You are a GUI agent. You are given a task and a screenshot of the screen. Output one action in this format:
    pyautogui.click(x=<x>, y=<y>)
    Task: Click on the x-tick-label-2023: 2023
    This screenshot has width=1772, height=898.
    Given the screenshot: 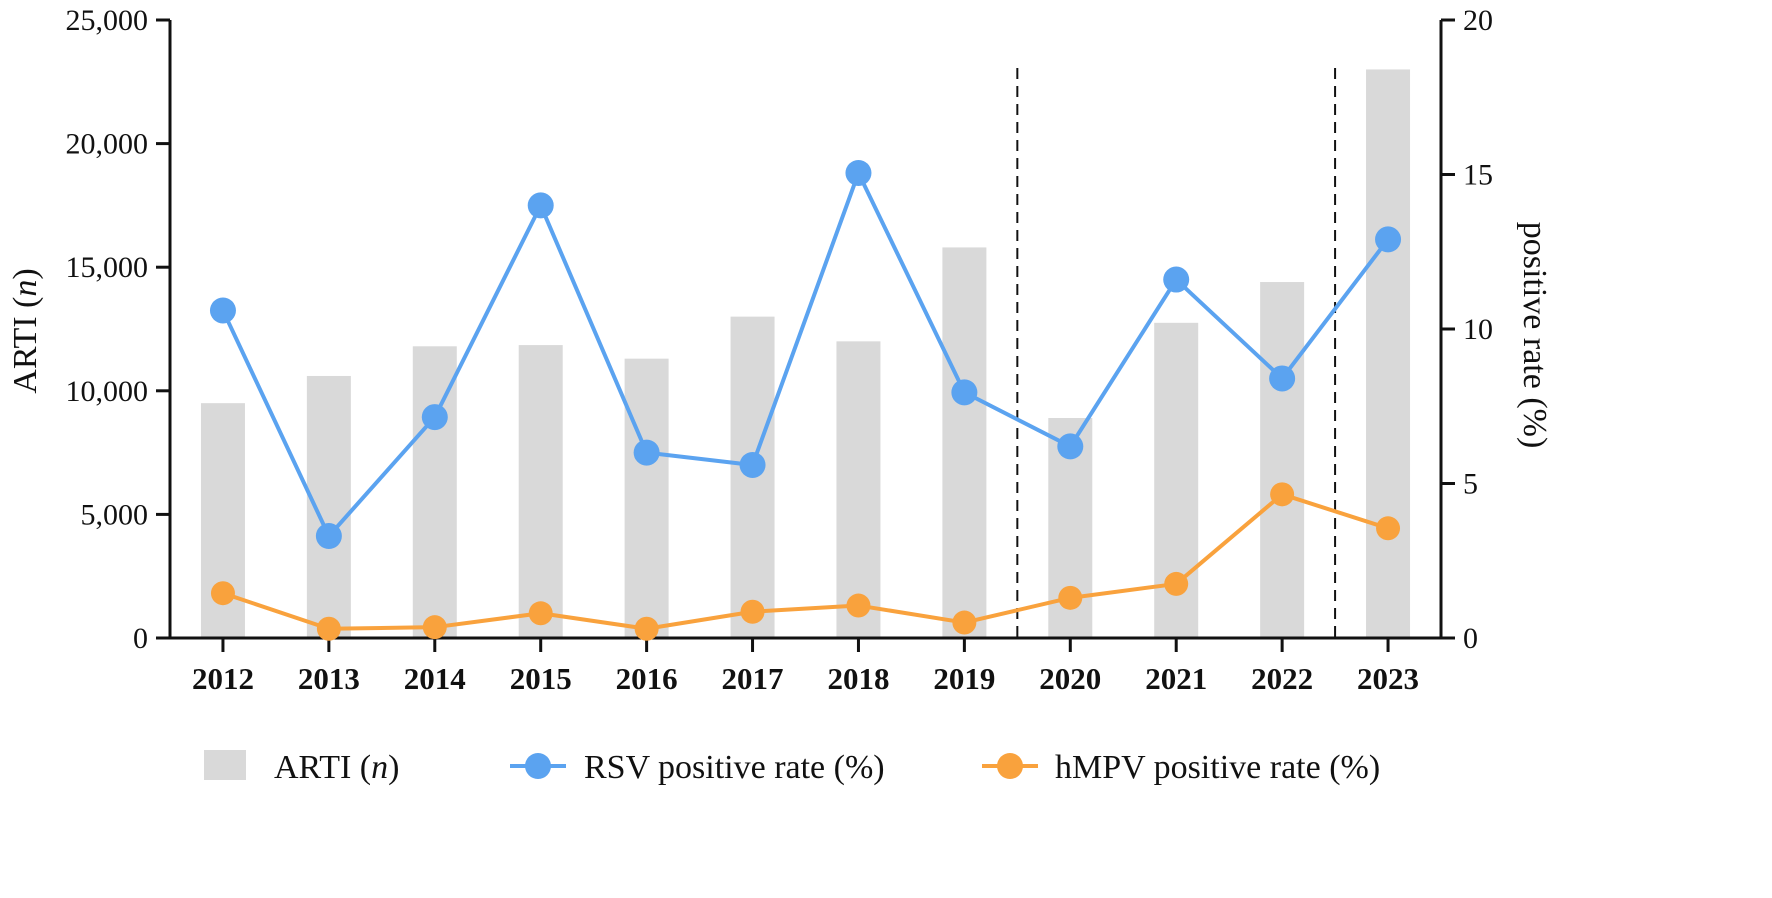 What is the action you would take?
    pyautogui.click(x=1388, y=678)
    